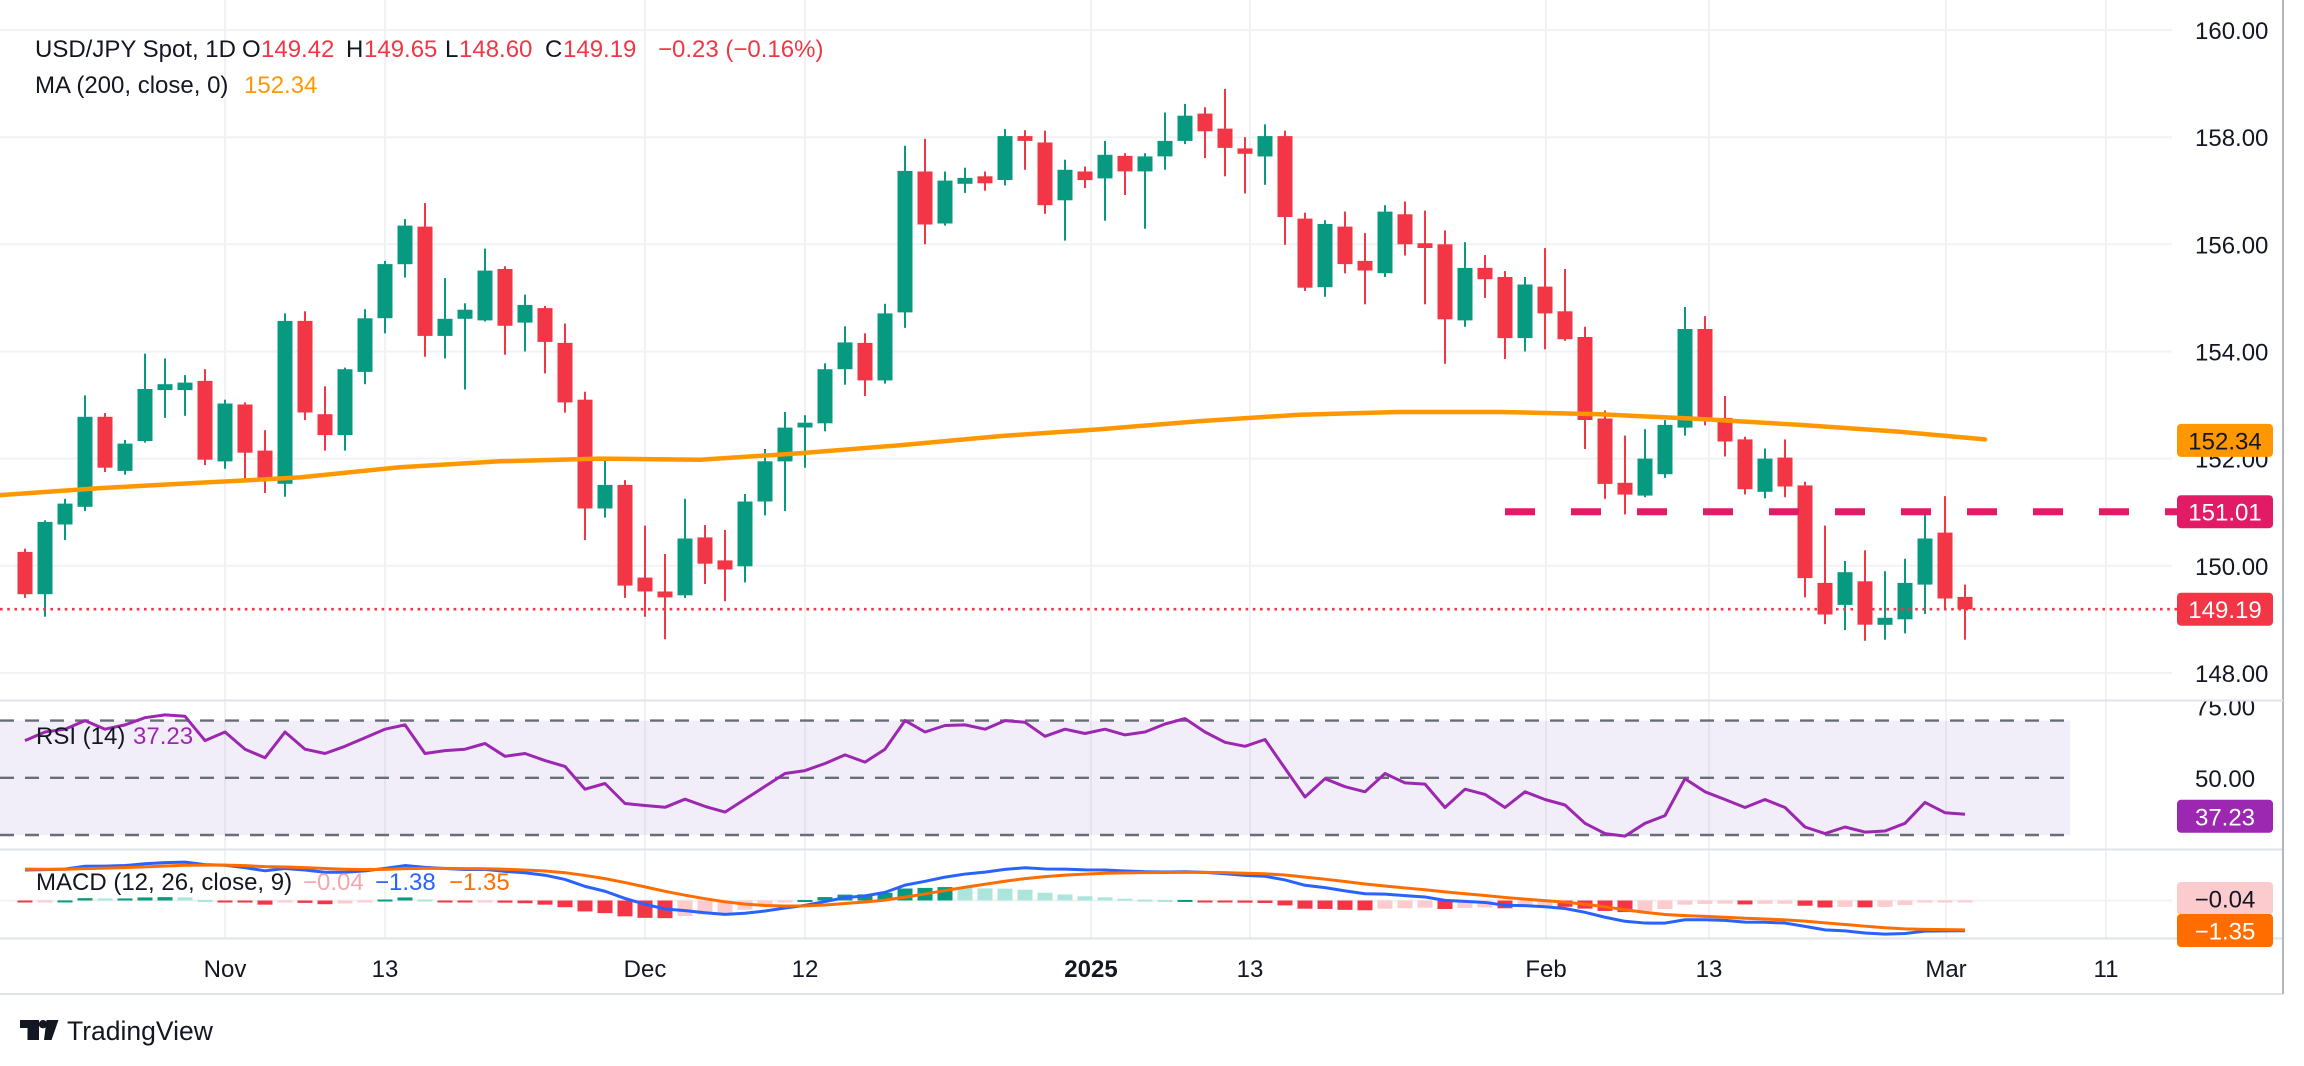 This screenshot has height=1066, width=2304. I want to click on svg-text: MACD (12, 26, close, 9), so click(164, 882).